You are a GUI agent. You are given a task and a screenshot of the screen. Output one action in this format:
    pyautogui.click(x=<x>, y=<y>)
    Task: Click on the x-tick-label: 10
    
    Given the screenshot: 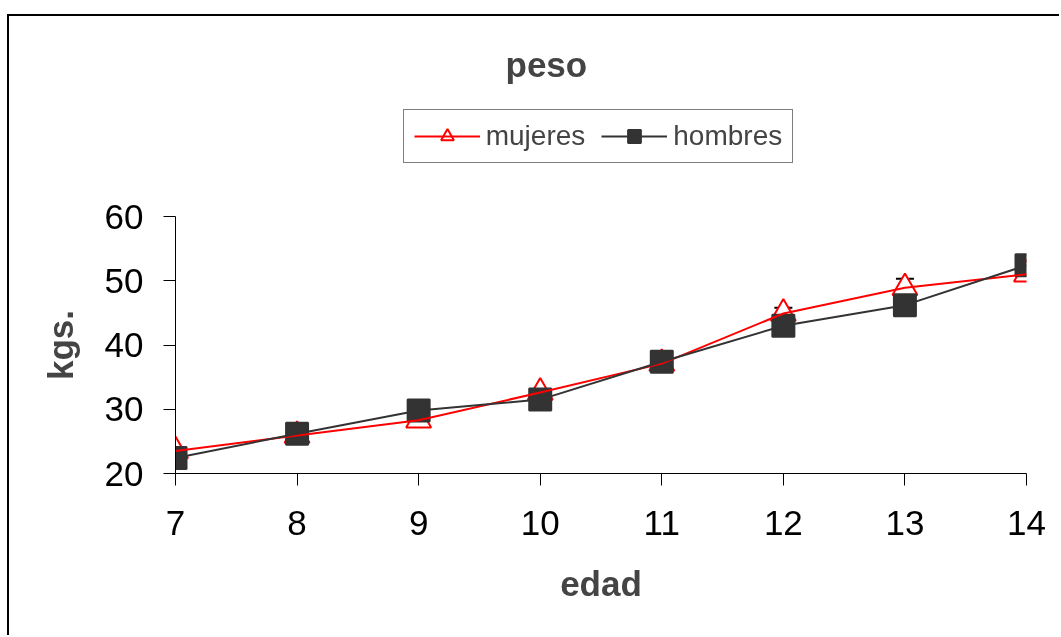 What is the action you would take?
    pyautogui.click(x=540, y=522)
    